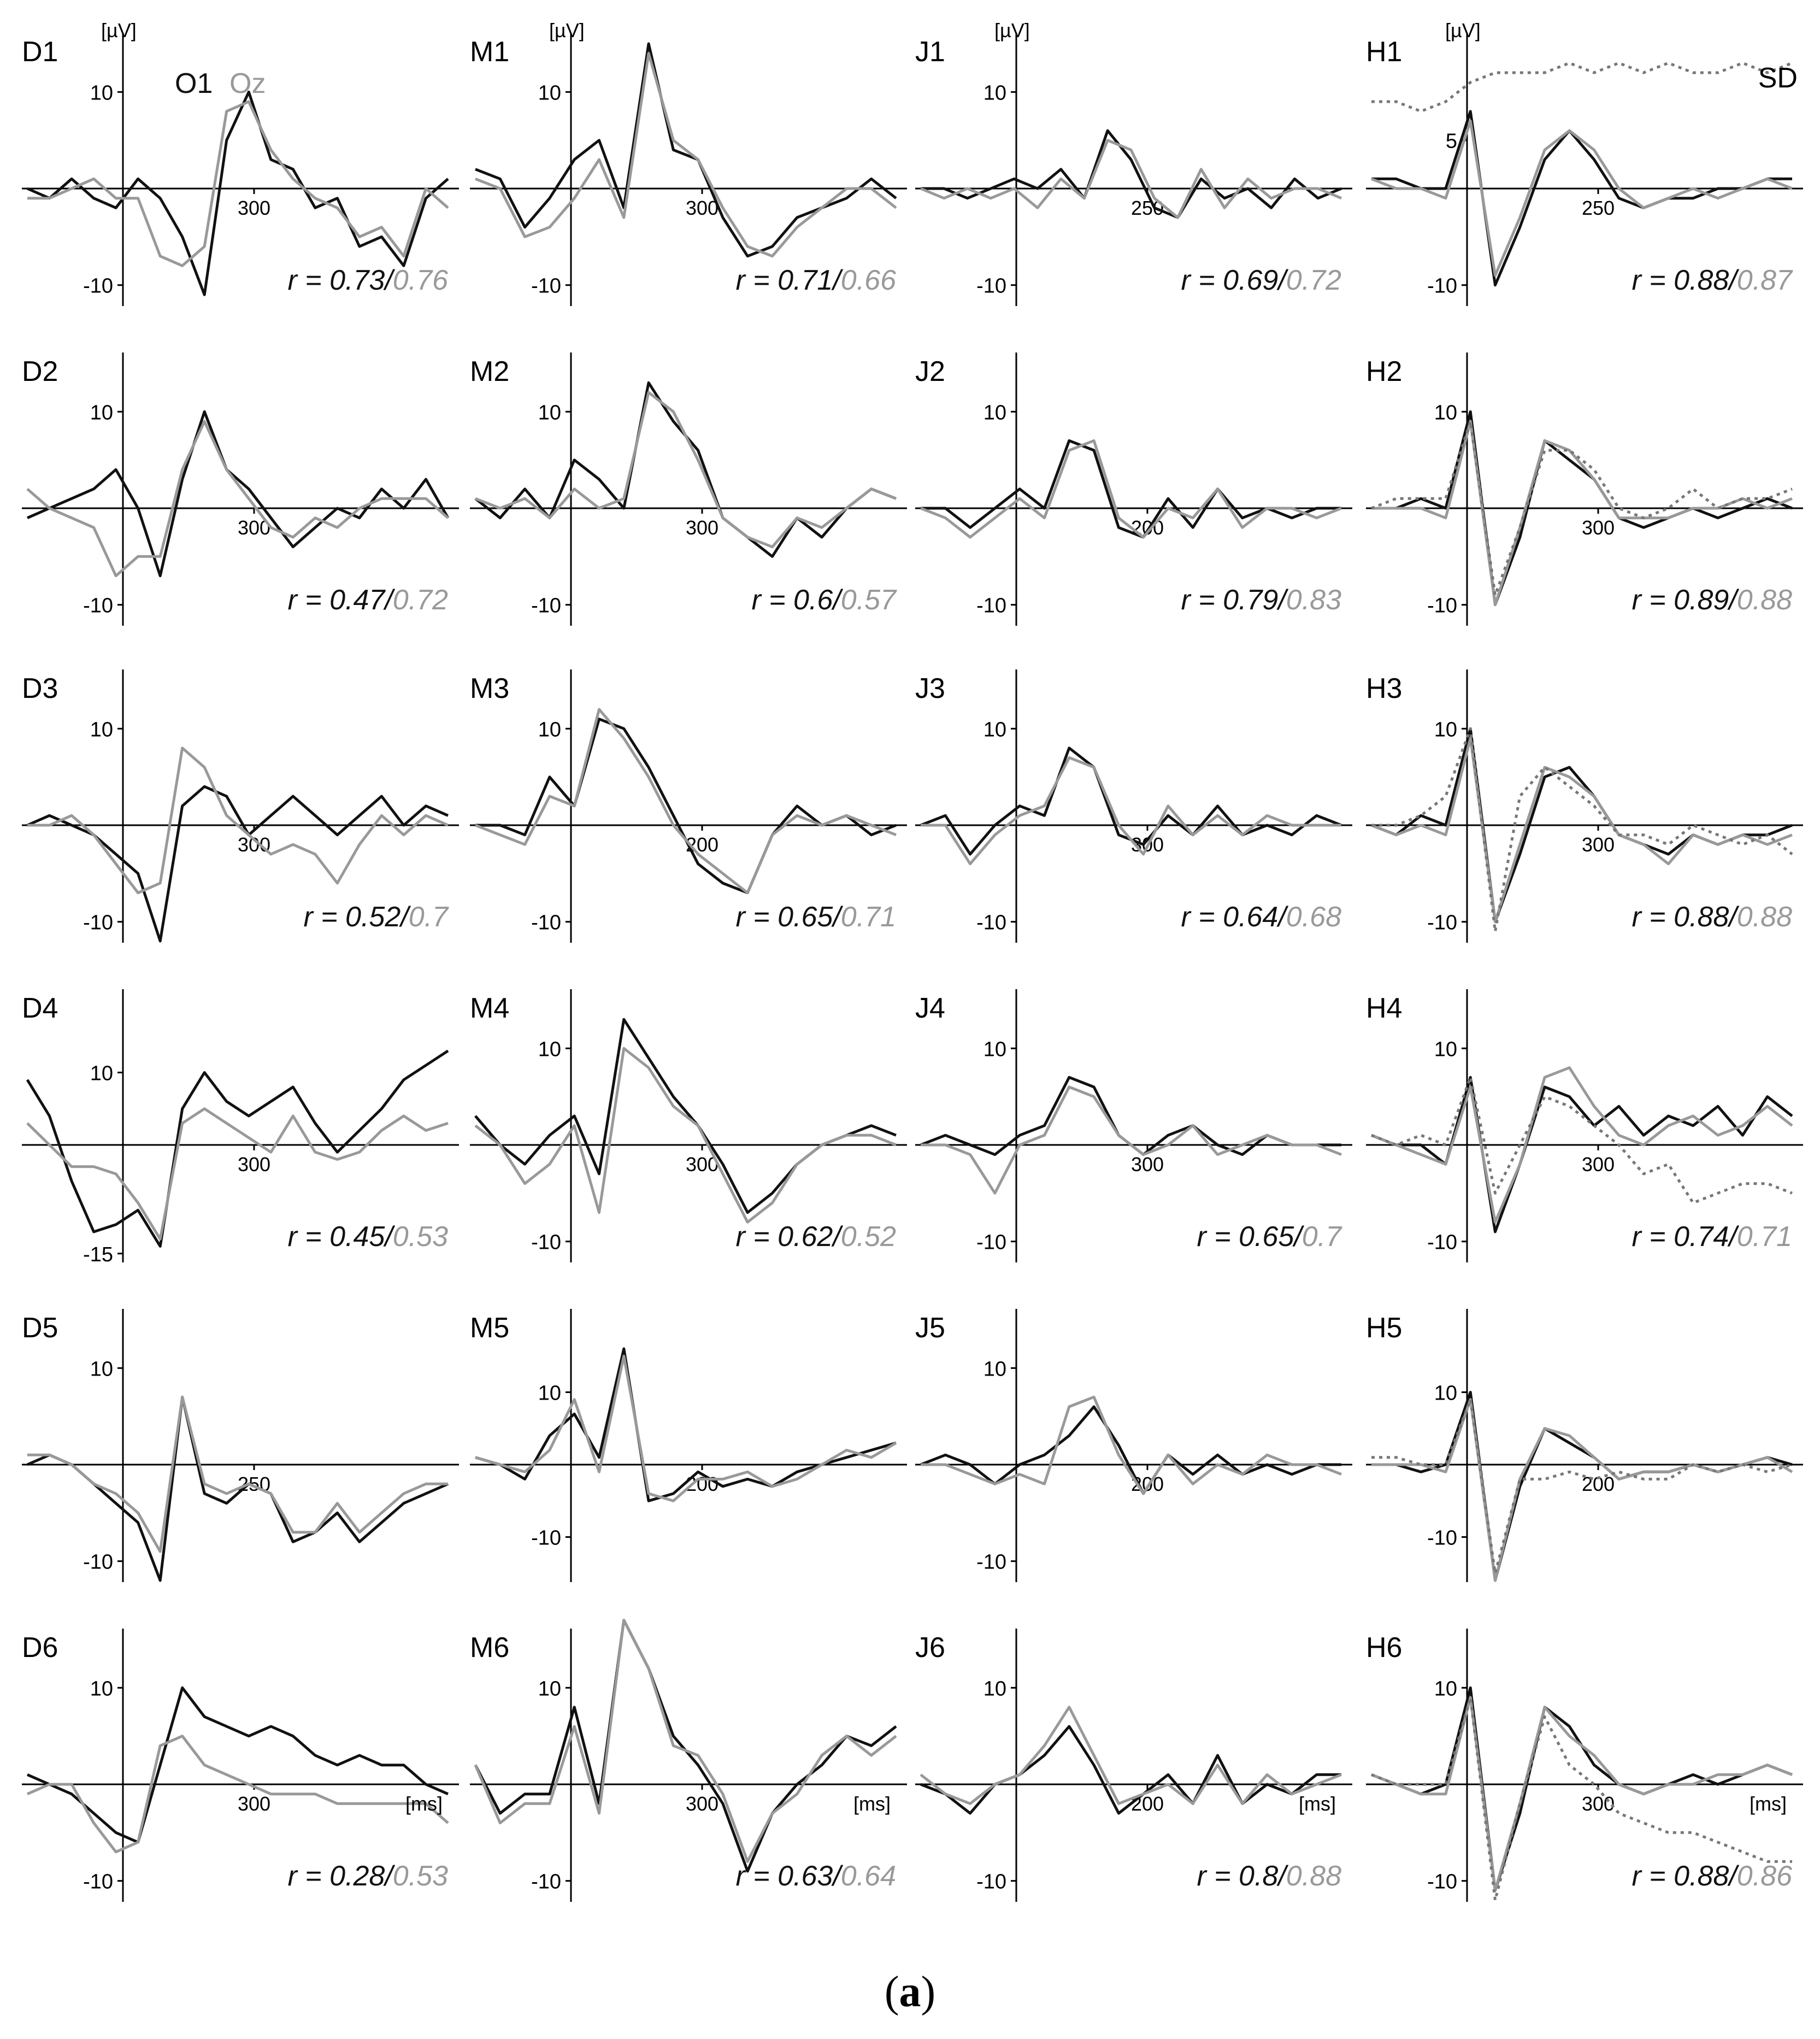 The height and width of the screenshot is (2039, 1820). What do you see at coordinates (1384, 1008) in the screenshot?
I see `panel-label: H4` at bounding box center [1384, 1008].